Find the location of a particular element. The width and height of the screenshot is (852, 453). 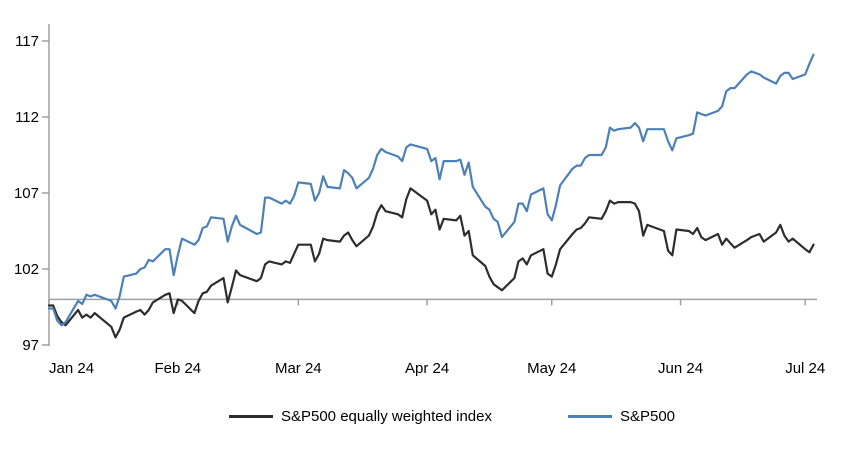

legend-item-sp500: S&P500 is located at coordinates (621, 416).